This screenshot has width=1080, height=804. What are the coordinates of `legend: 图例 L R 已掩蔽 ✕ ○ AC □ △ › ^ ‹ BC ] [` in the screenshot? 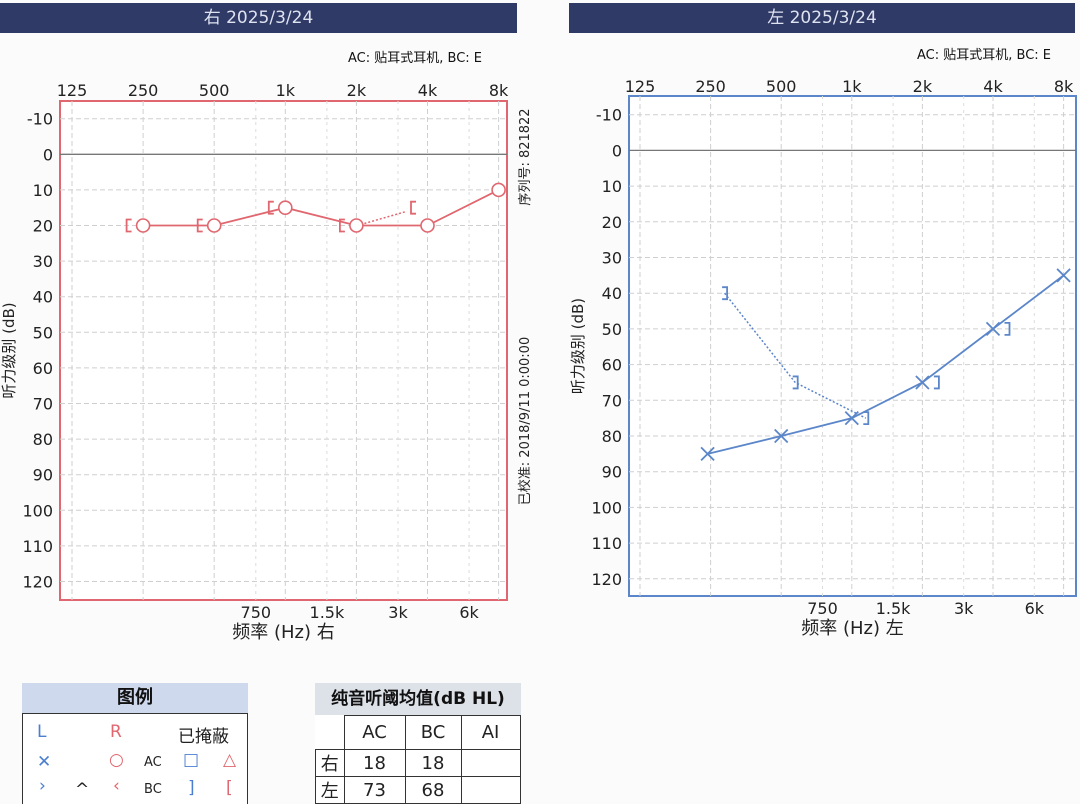 It's located at (135, 743).